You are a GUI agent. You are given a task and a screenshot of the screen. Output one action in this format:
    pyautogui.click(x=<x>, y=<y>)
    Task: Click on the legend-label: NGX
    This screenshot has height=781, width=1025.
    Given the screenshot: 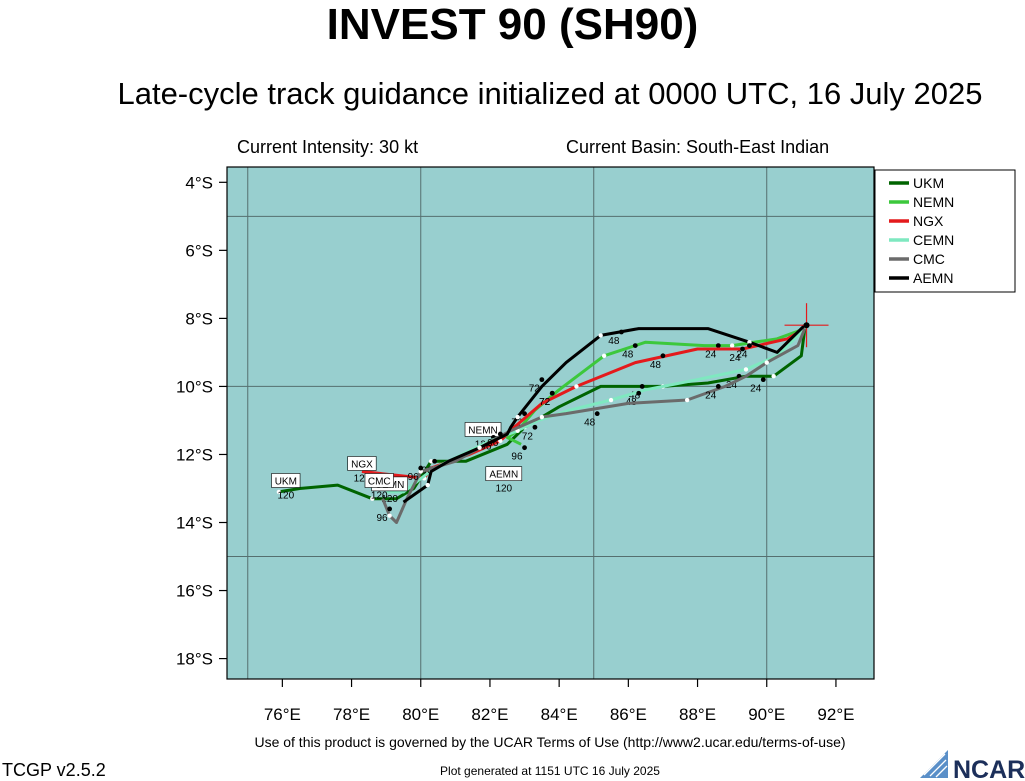 What is the action you would take?
    pyautogui.click(x=928, y=221)
    